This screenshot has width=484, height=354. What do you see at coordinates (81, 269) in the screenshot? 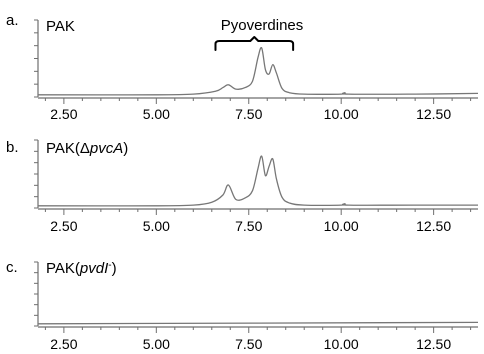
I see `panel-title-c: PAK(pvdI-)` at bounding box center [81, 269].